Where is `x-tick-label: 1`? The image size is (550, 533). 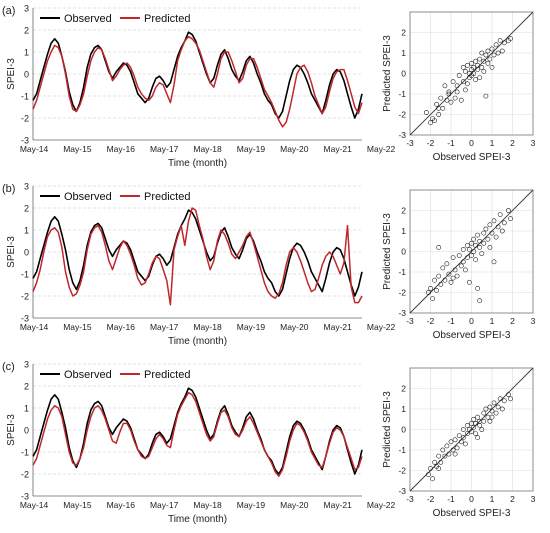
x-tick-label: 1 is located at coordinates (492, 321).